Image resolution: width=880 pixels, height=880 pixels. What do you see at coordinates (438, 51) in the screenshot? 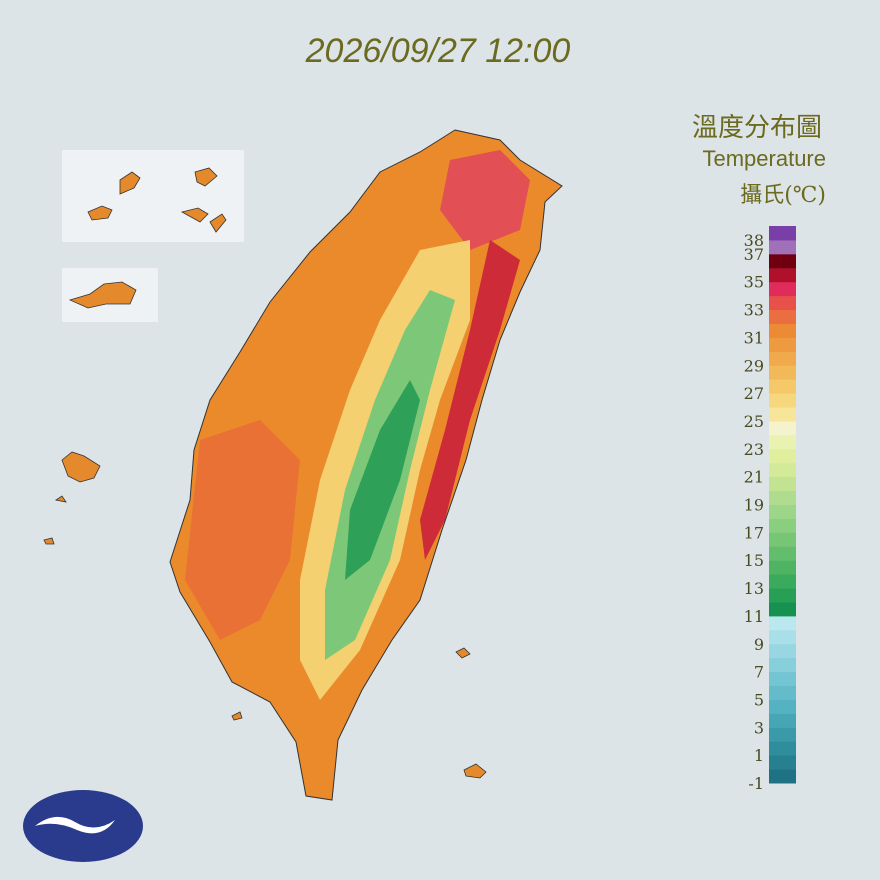
I see `timestamp: 2026/09/27 12:00` at bounding box center [438, 51].